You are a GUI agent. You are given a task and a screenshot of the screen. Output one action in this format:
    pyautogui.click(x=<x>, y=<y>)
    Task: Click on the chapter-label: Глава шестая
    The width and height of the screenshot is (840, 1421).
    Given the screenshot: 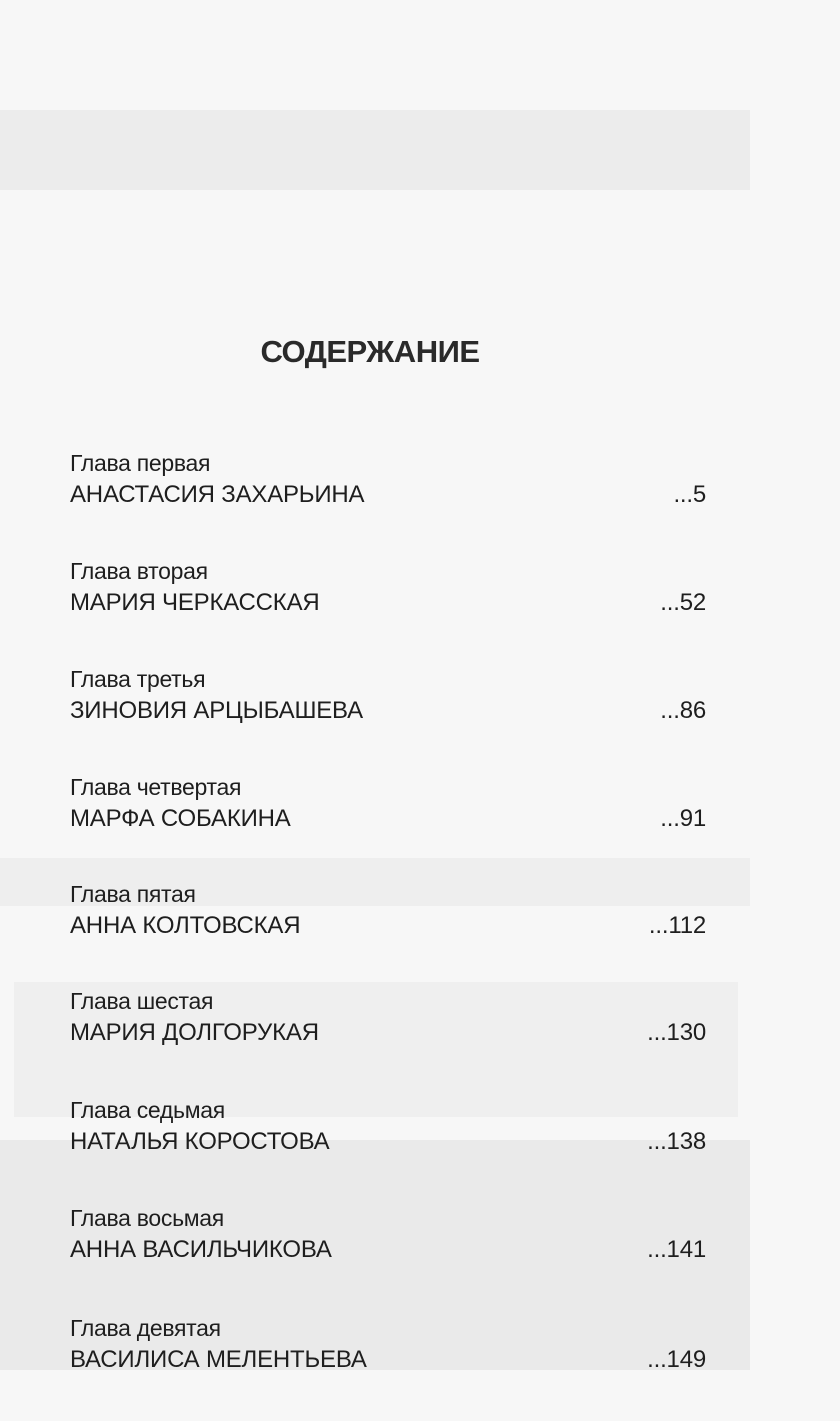 What is the action you would take?
    pyautogui.click(x=142, y=1001)
    